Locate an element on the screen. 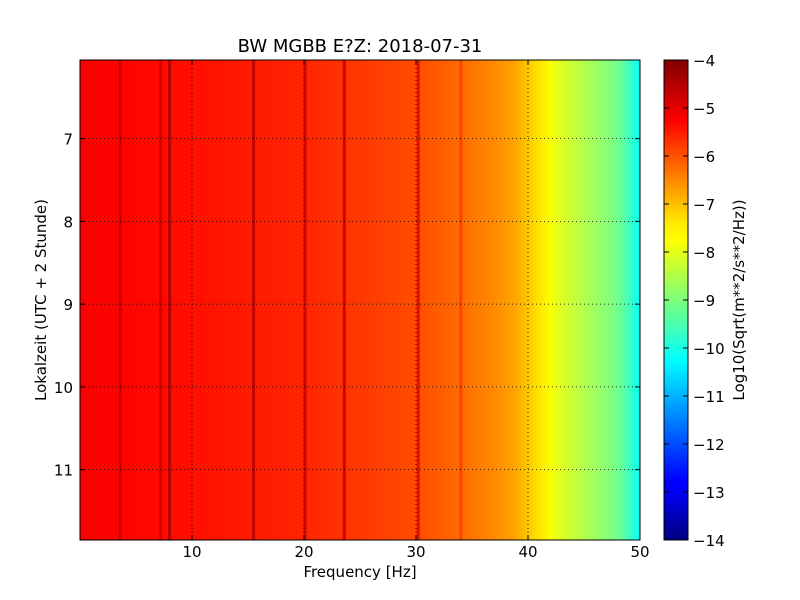 Image resolution: width=800 pixels, height=600 pixels. y-tick-label: 11 is located at coordinates (63, 471).